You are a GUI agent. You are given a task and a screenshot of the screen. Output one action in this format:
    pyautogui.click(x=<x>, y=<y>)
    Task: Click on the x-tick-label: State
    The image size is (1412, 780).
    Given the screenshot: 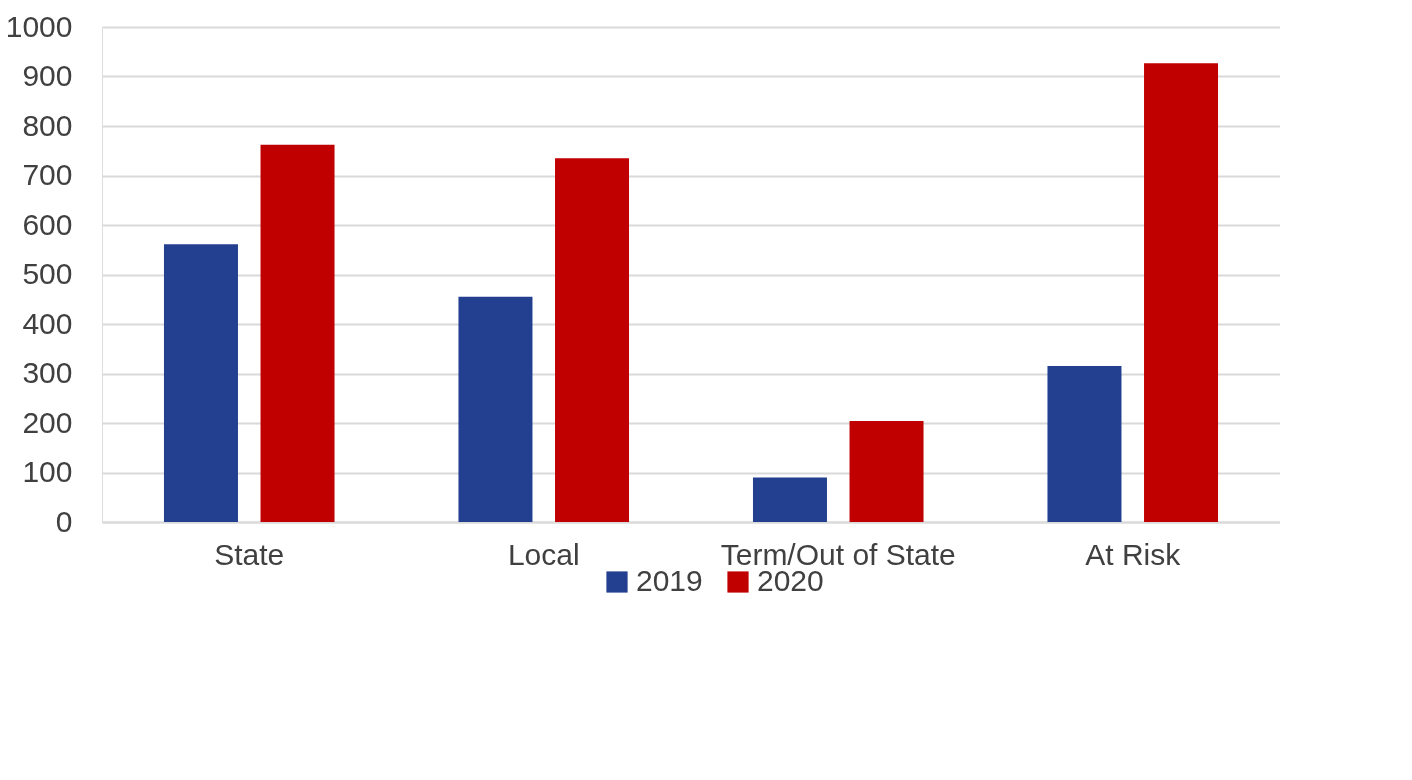 What is the action you would take?
    pyautogui.click(x=249, y=554)
    